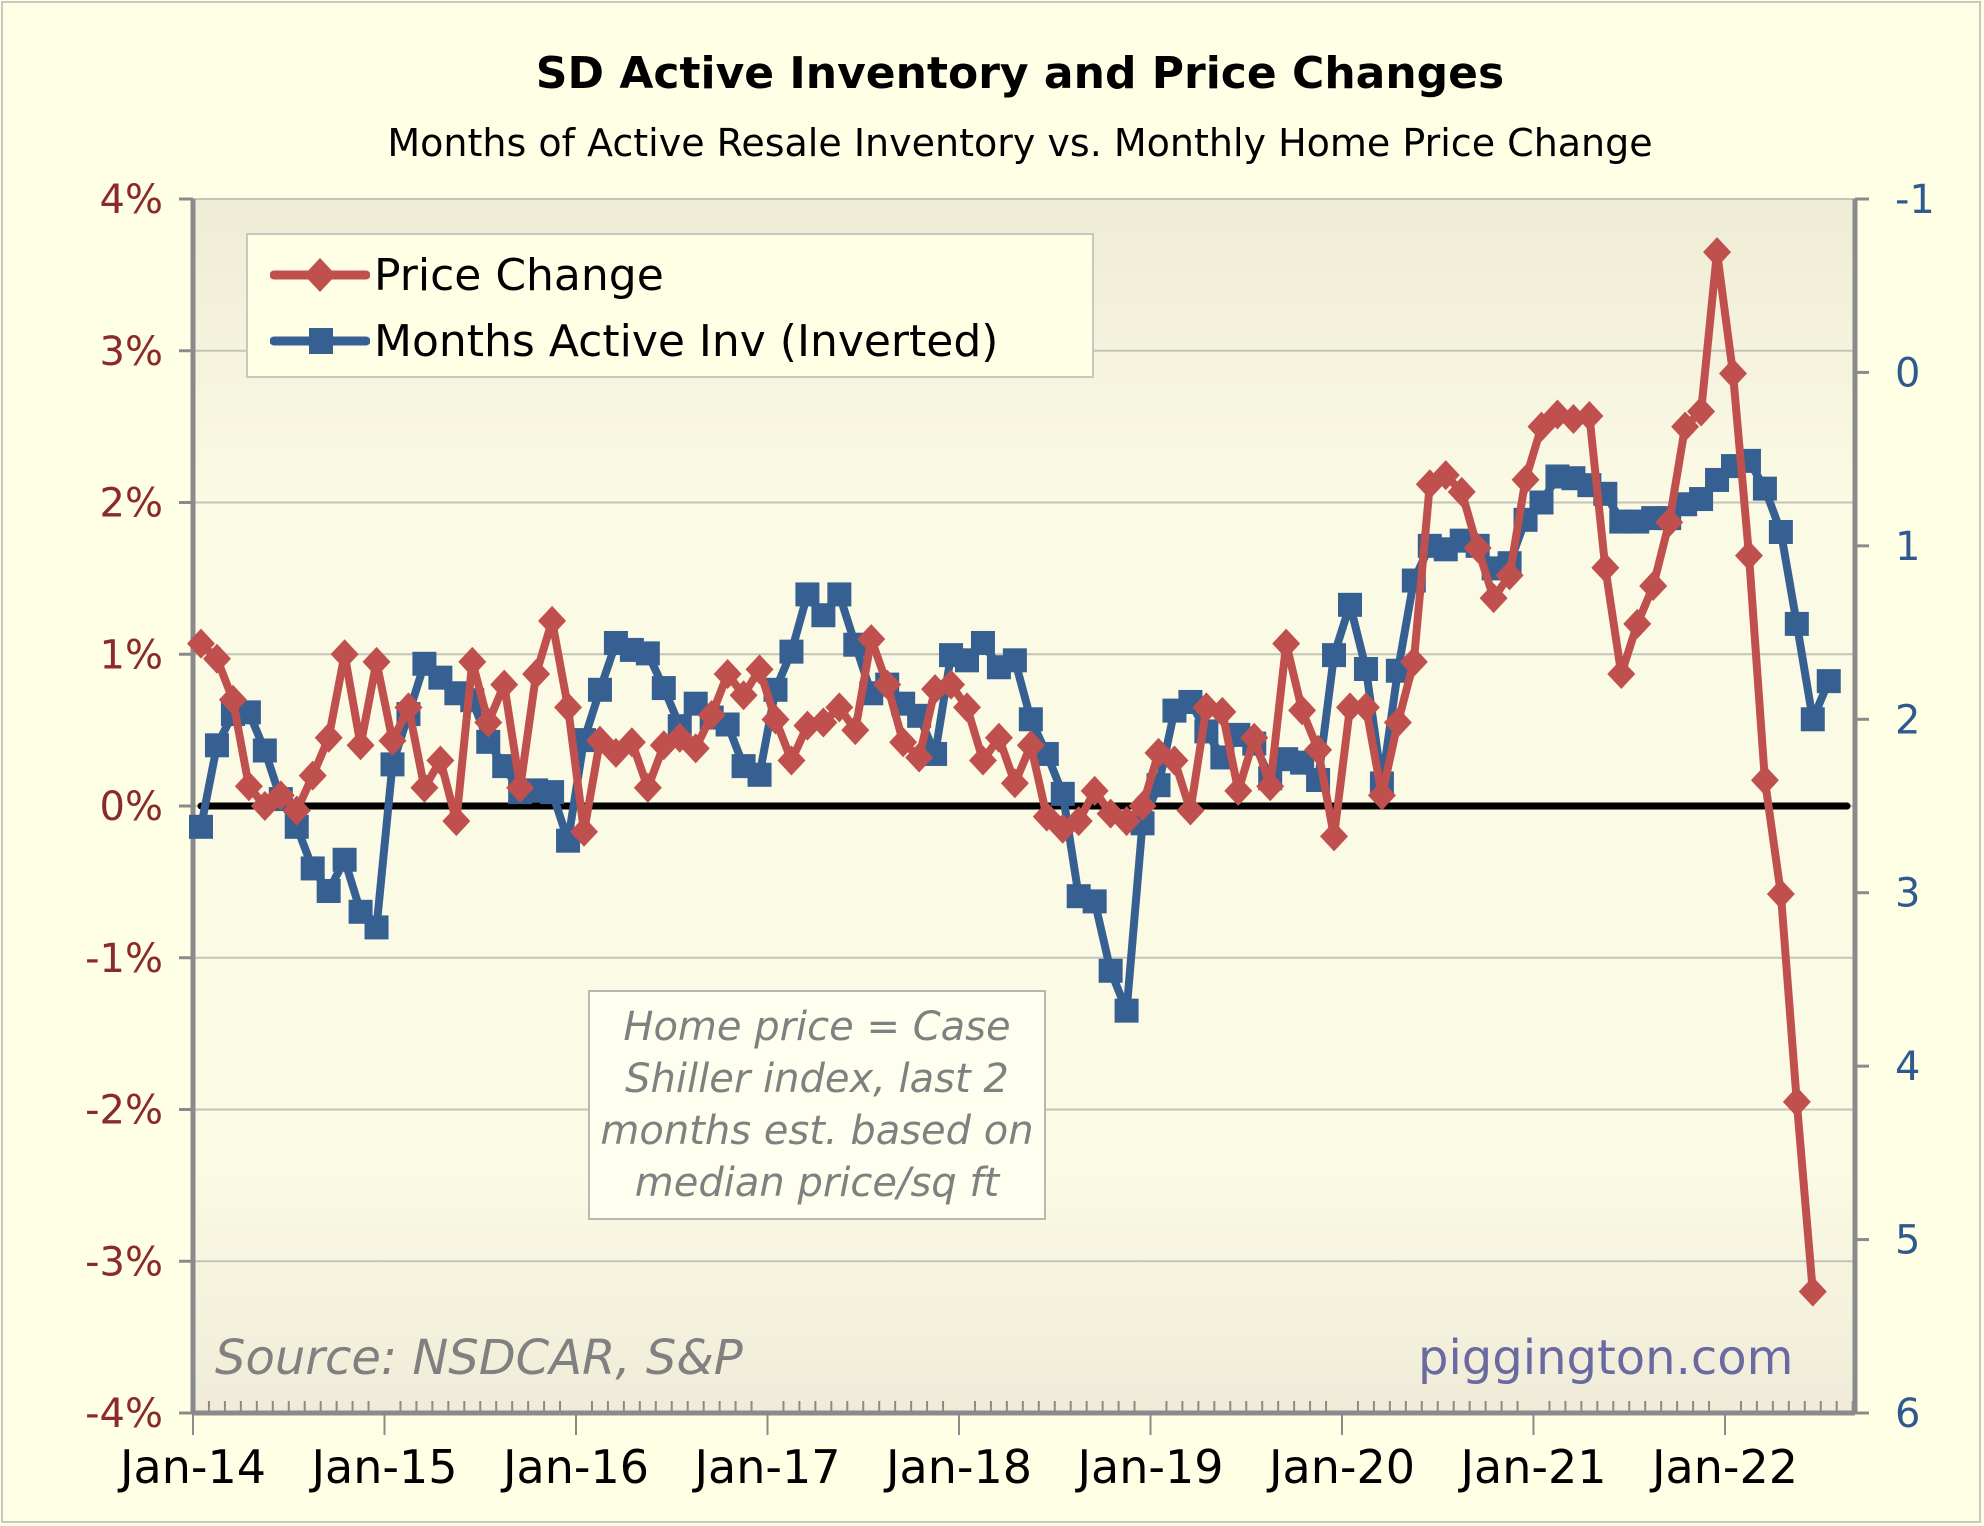 This screenshot has height=1526, width=1984. I want to click on y-right-tick-label: 6, so click(1907, 1414).